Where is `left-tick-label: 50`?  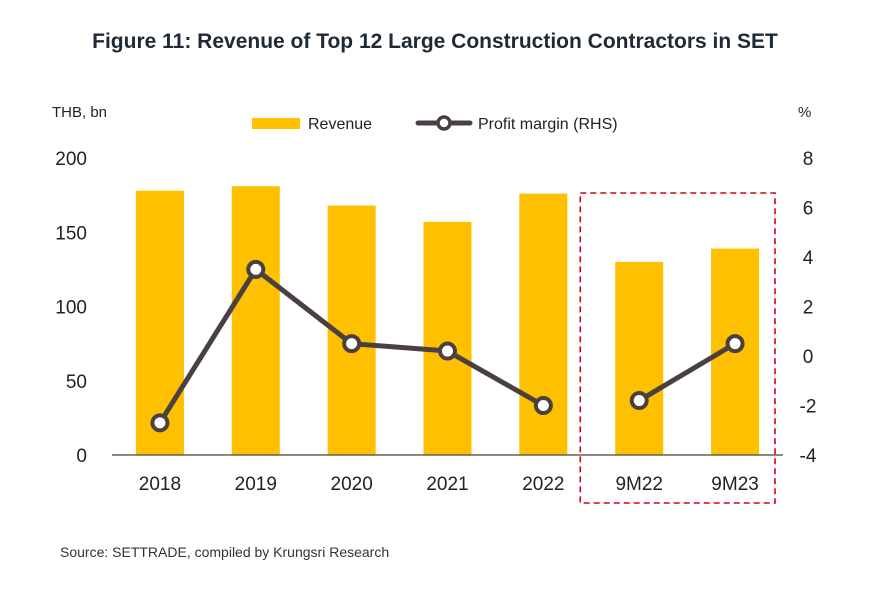 left-tick-label: 50 is located at coordinates (76, 382).